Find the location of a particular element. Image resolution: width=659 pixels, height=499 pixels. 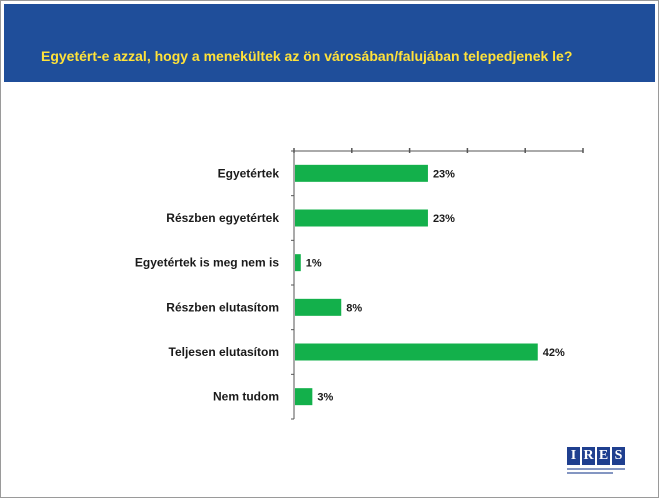

logo-letter: E is located at coordinates (603, 456).